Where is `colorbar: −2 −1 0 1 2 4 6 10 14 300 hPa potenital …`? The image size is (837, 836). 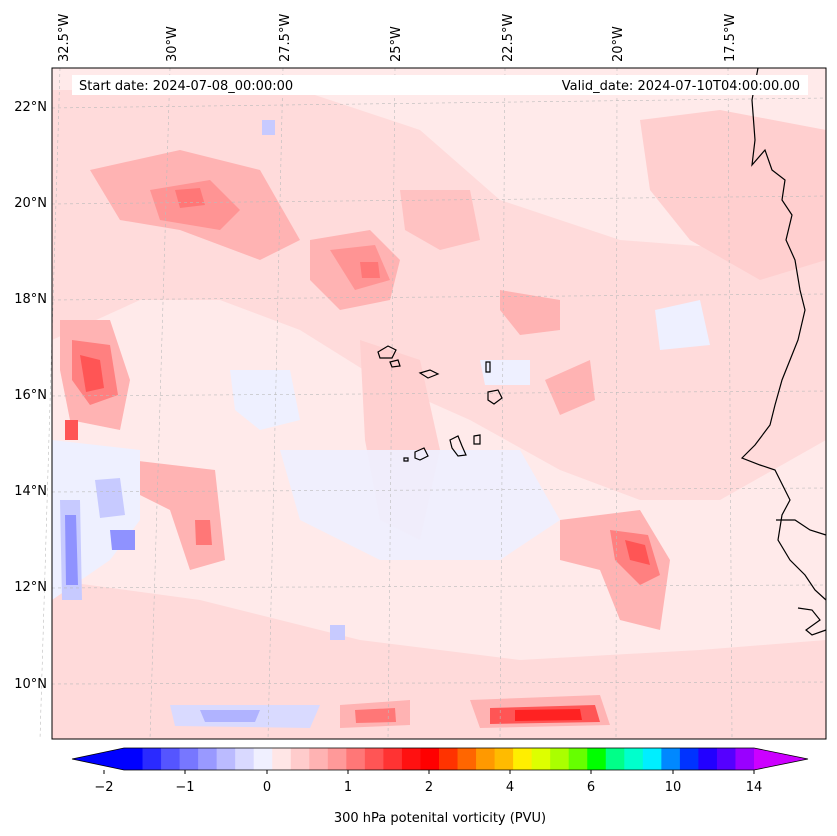
colorbar: −2 −1 0 1 2 4 6 10 14 300 hPa potenital … is located at coordinates (440, 786).